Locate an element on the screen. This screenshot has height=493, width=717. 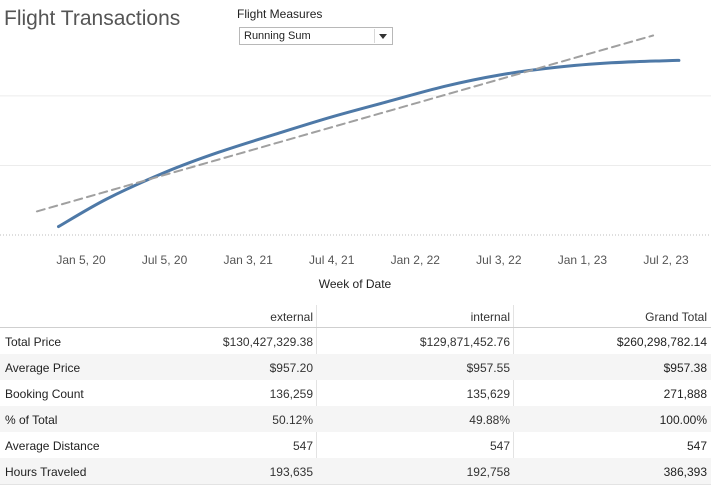
x-tick-label: Jan 2, 22 is located at coordinates (416, 260).